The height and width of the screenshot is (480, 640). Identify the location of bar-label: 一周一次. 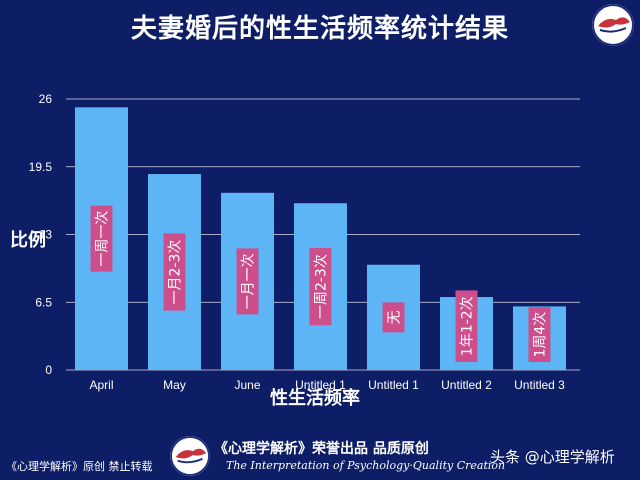
(101, 238).